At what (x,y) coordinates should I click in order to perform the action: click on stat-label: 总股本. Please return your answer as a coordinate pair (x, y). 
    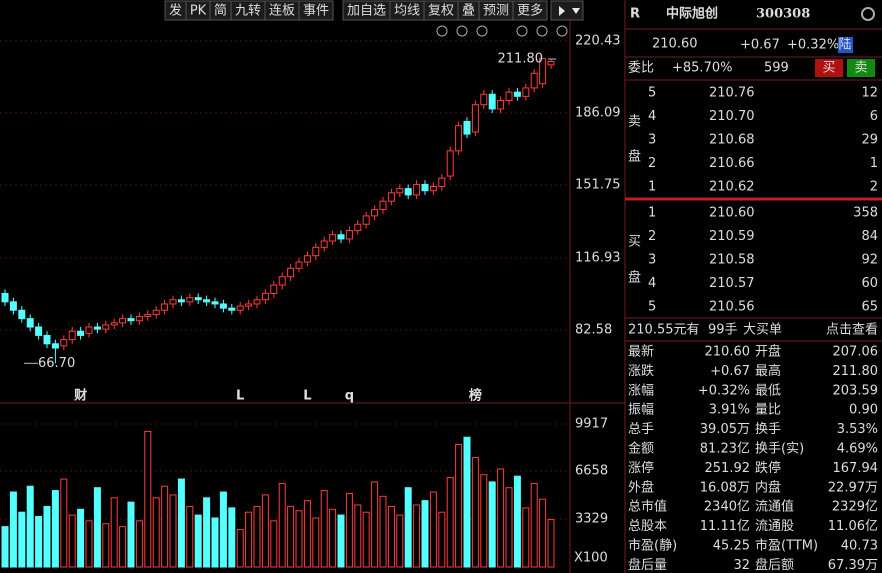
    Looking at the image, I should click on (647, 526).